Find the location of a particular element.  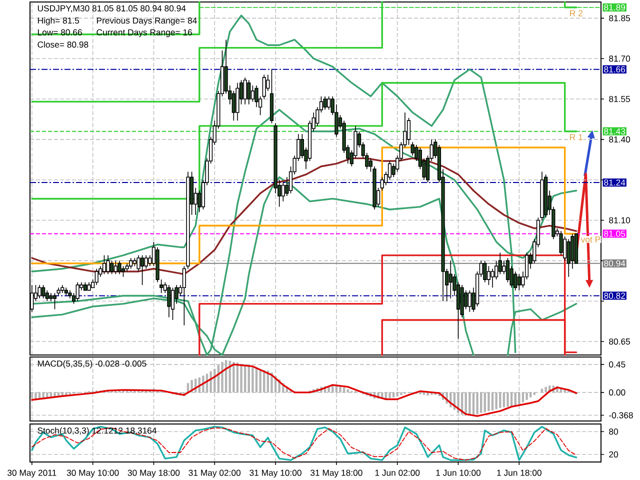

annotation: Previous Days Range= 84 is located at coordinates (146, 21).